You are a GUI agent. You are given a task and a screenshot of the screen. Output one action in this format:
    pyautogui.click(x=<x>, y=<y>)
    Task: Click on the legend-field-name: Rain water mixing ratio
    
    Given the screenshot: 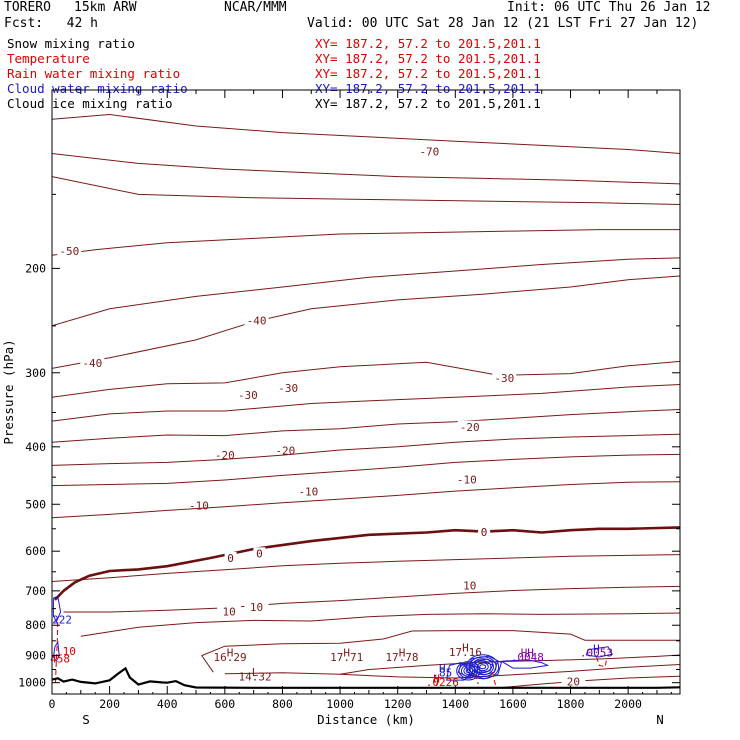 What is the action you would take?
    pyautogui.click(x=94, y=73)
    